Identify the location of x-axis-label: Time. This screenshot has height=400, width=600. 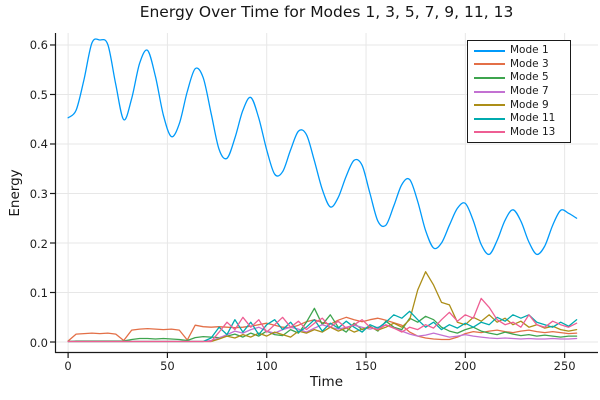
(326, 382).